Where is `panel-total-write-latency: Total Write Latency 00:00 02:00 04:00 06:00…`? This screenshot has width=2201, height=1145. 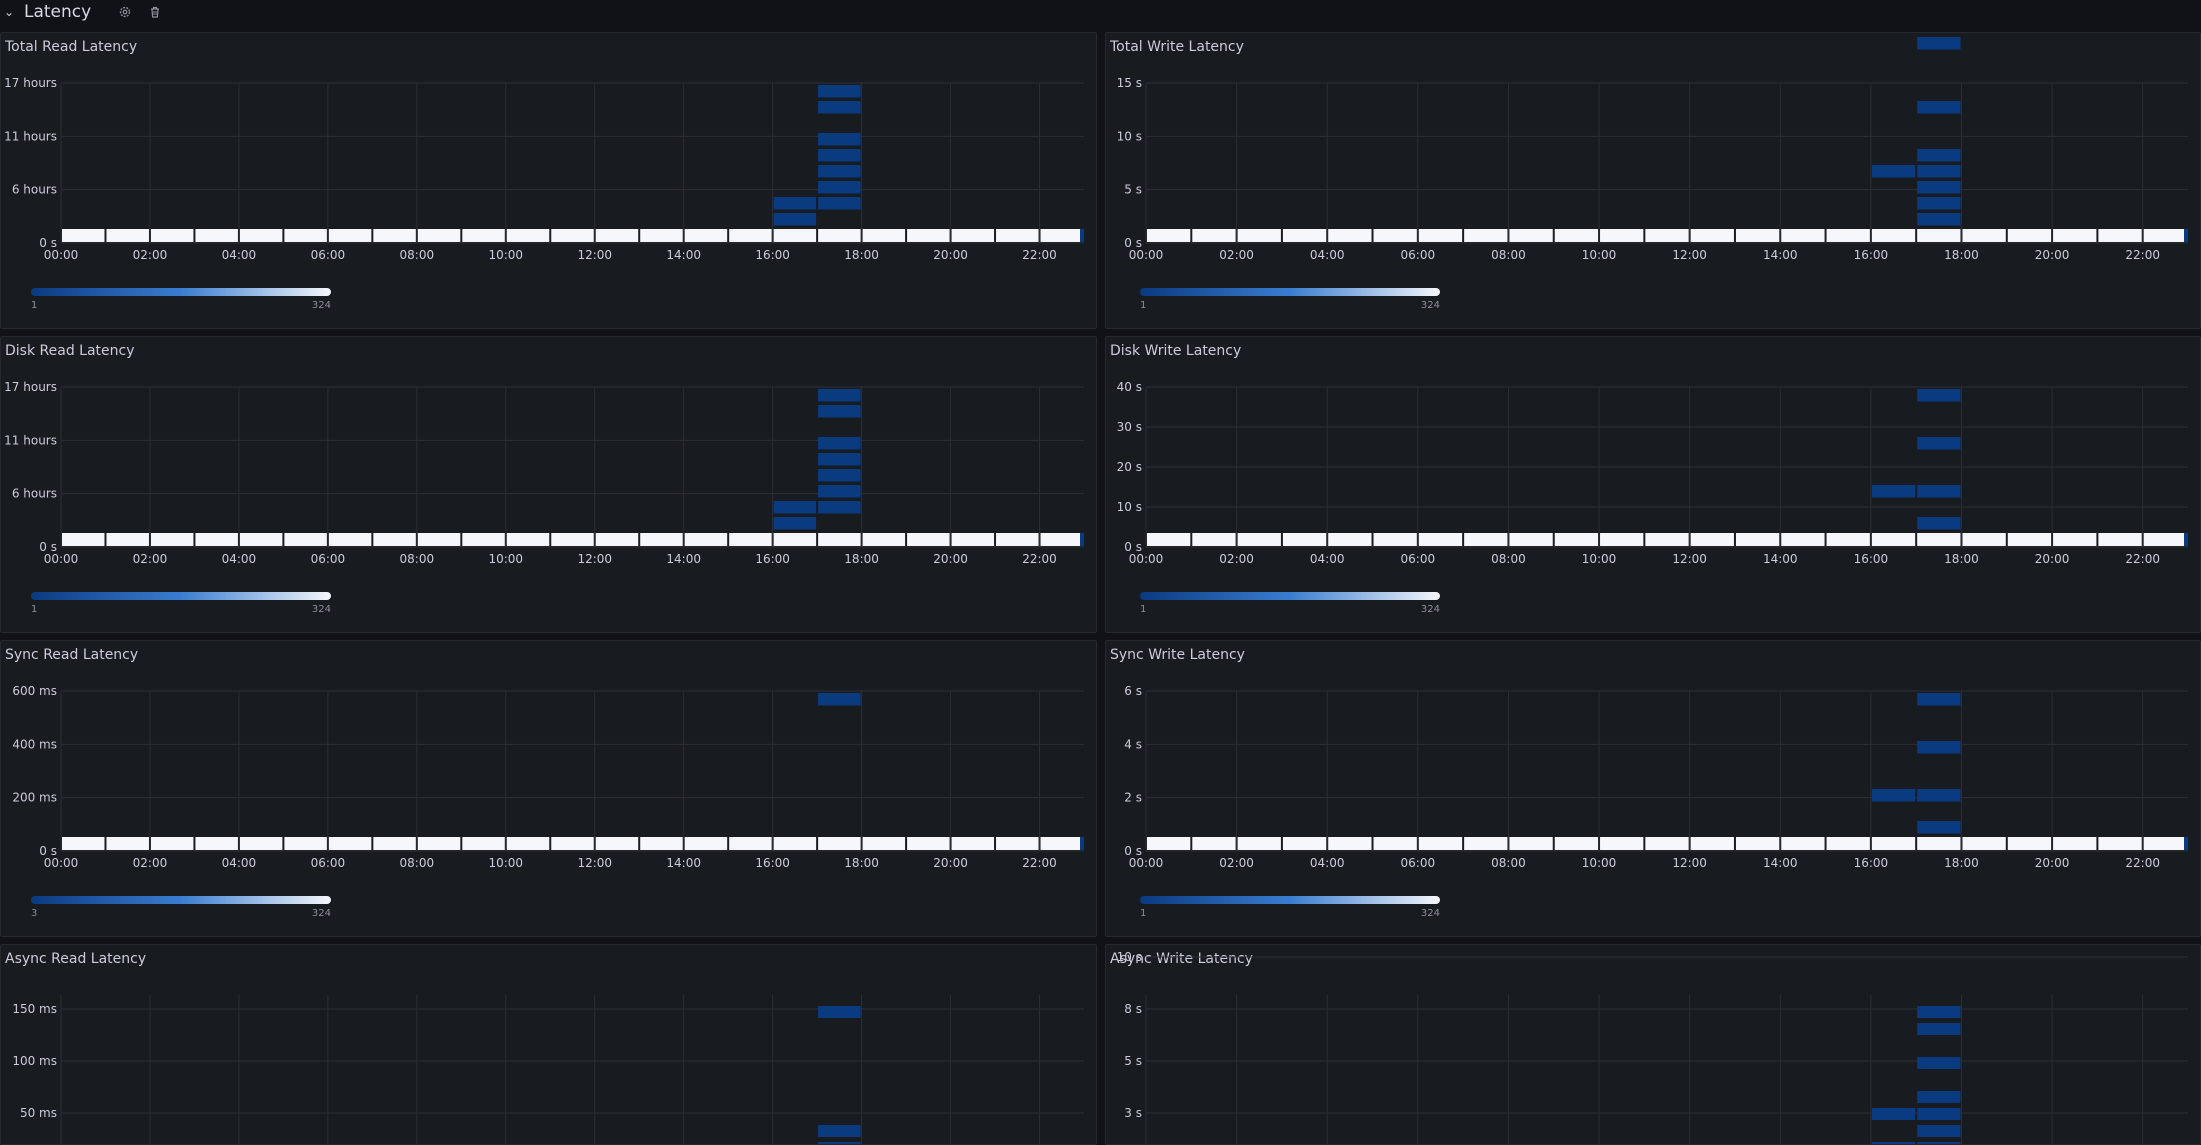 panel-total-write-latency: Total Write Latency 00:00 02:00 04:00 06:00… is located at coordinates (1653, 180).